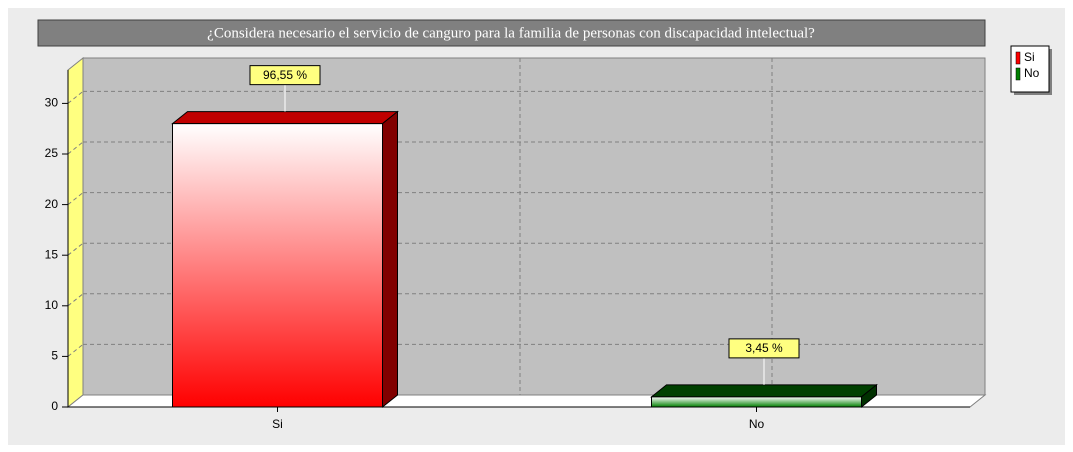 Image resolution: width=1073 pixels, height=452 pixels. I want to click on data-label: 3,45 %, so click(764, 348).